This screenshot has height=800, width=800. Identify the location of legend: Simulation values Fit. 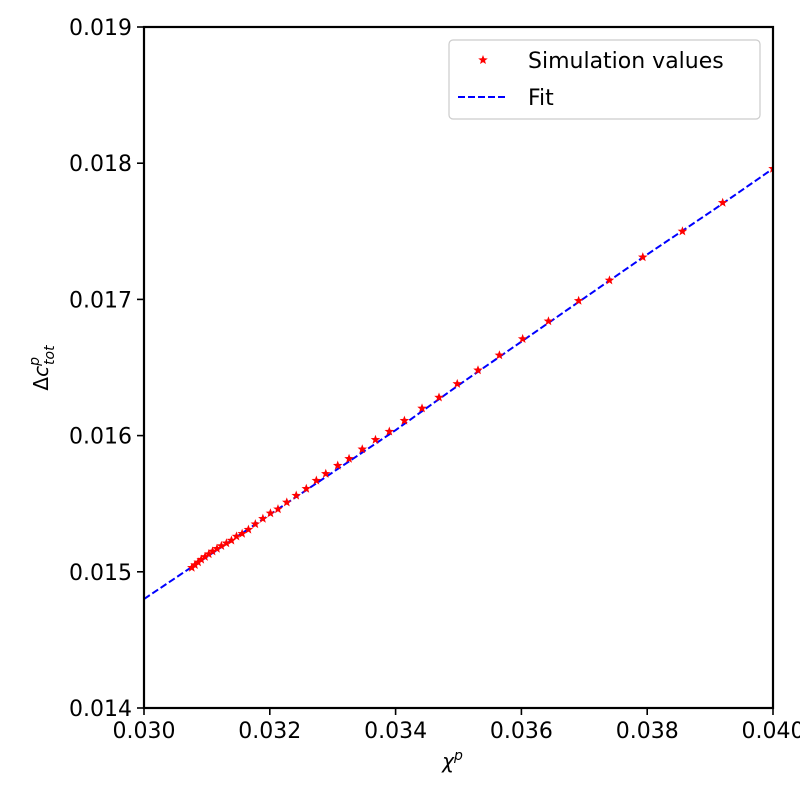
(604, 79).